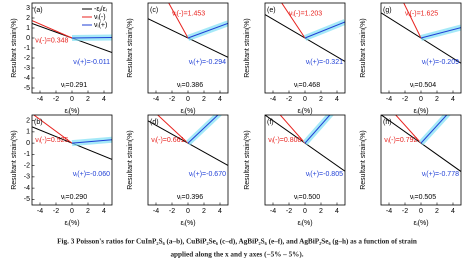 The image size is (474, 270). I want to click on annotation: νᵢ=0.505, so click(423, 197).